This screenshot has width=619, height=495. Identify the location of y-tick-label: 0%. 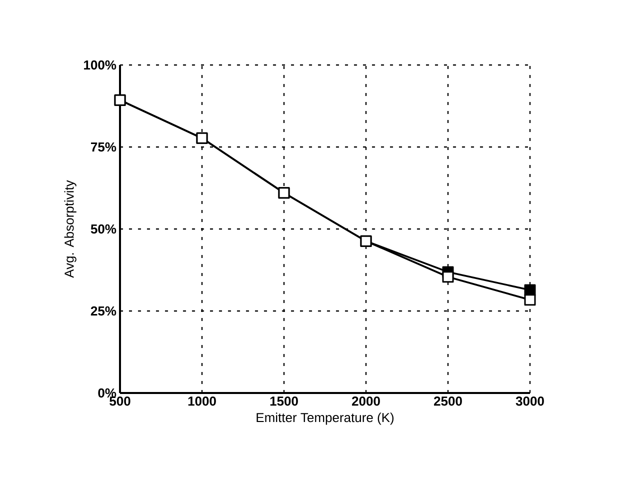
(107, 393).